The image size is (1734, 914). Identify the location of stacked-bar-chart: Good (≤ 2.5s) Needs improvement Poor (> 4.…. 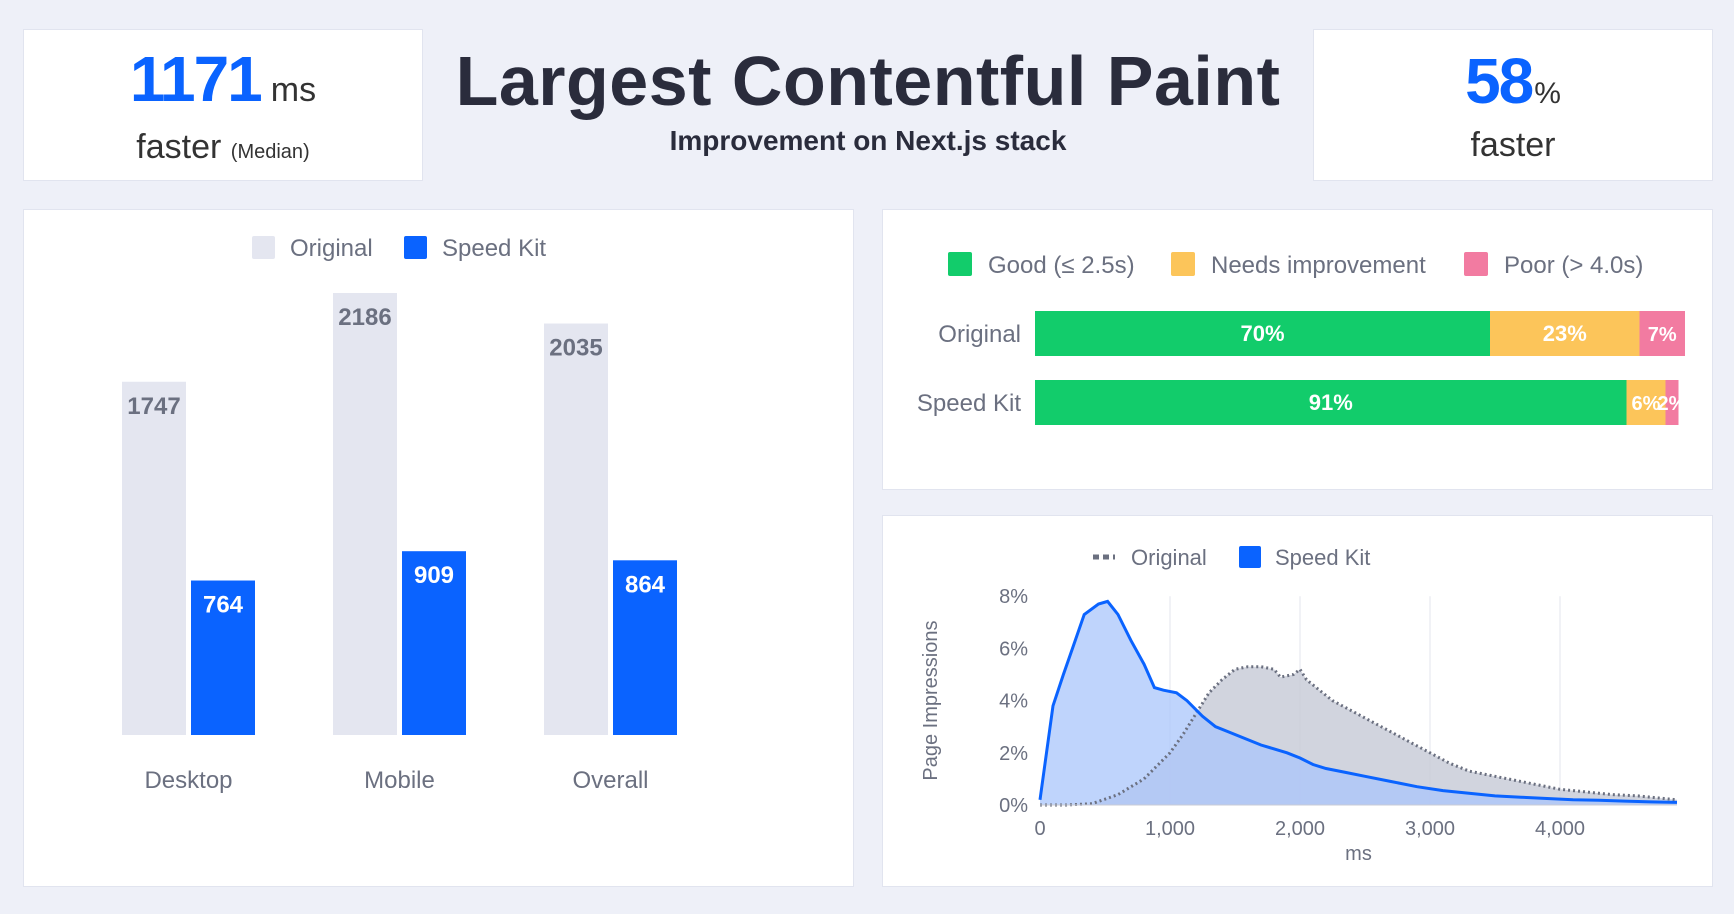
(1302, 338).